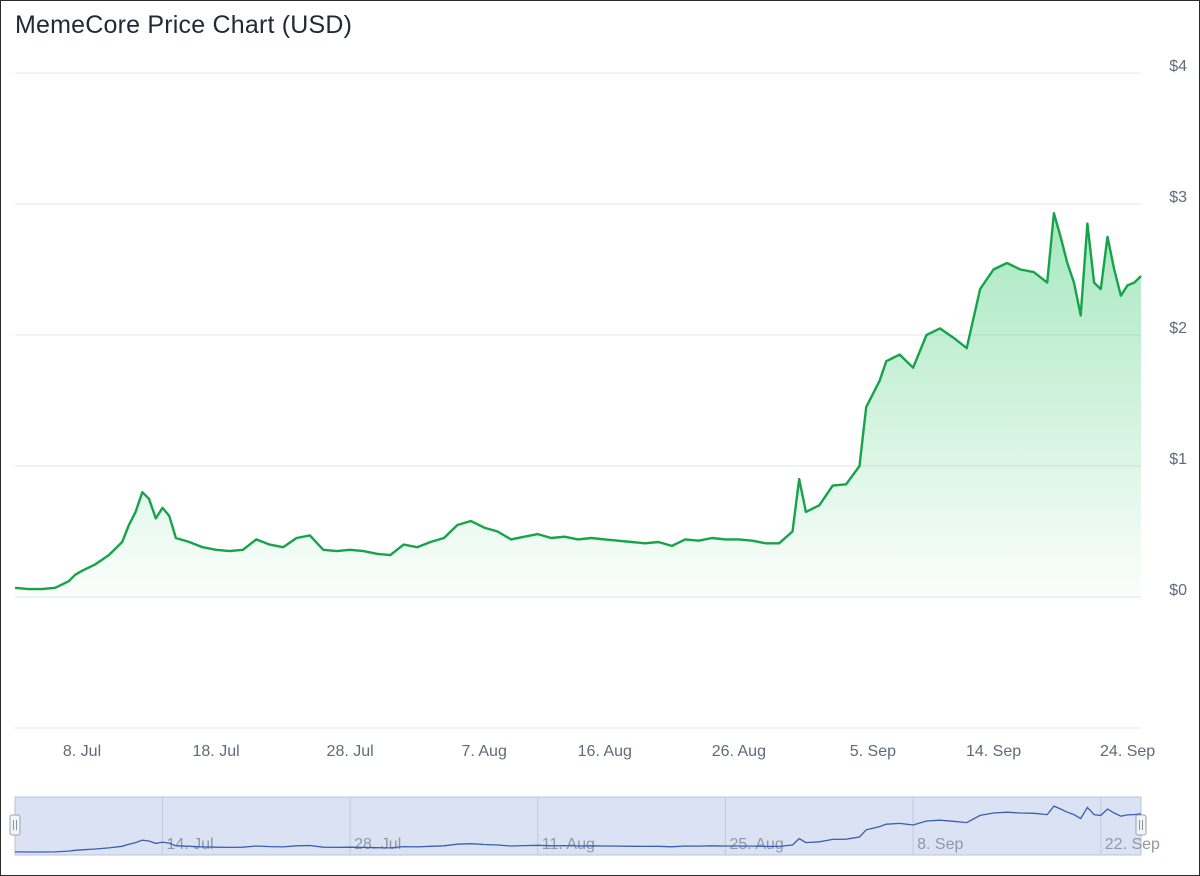  What do you see at coordinates (350, 751) in the screenshot?
I see `x-tick-label: 28. Jul` at bounding box center [350, 751].